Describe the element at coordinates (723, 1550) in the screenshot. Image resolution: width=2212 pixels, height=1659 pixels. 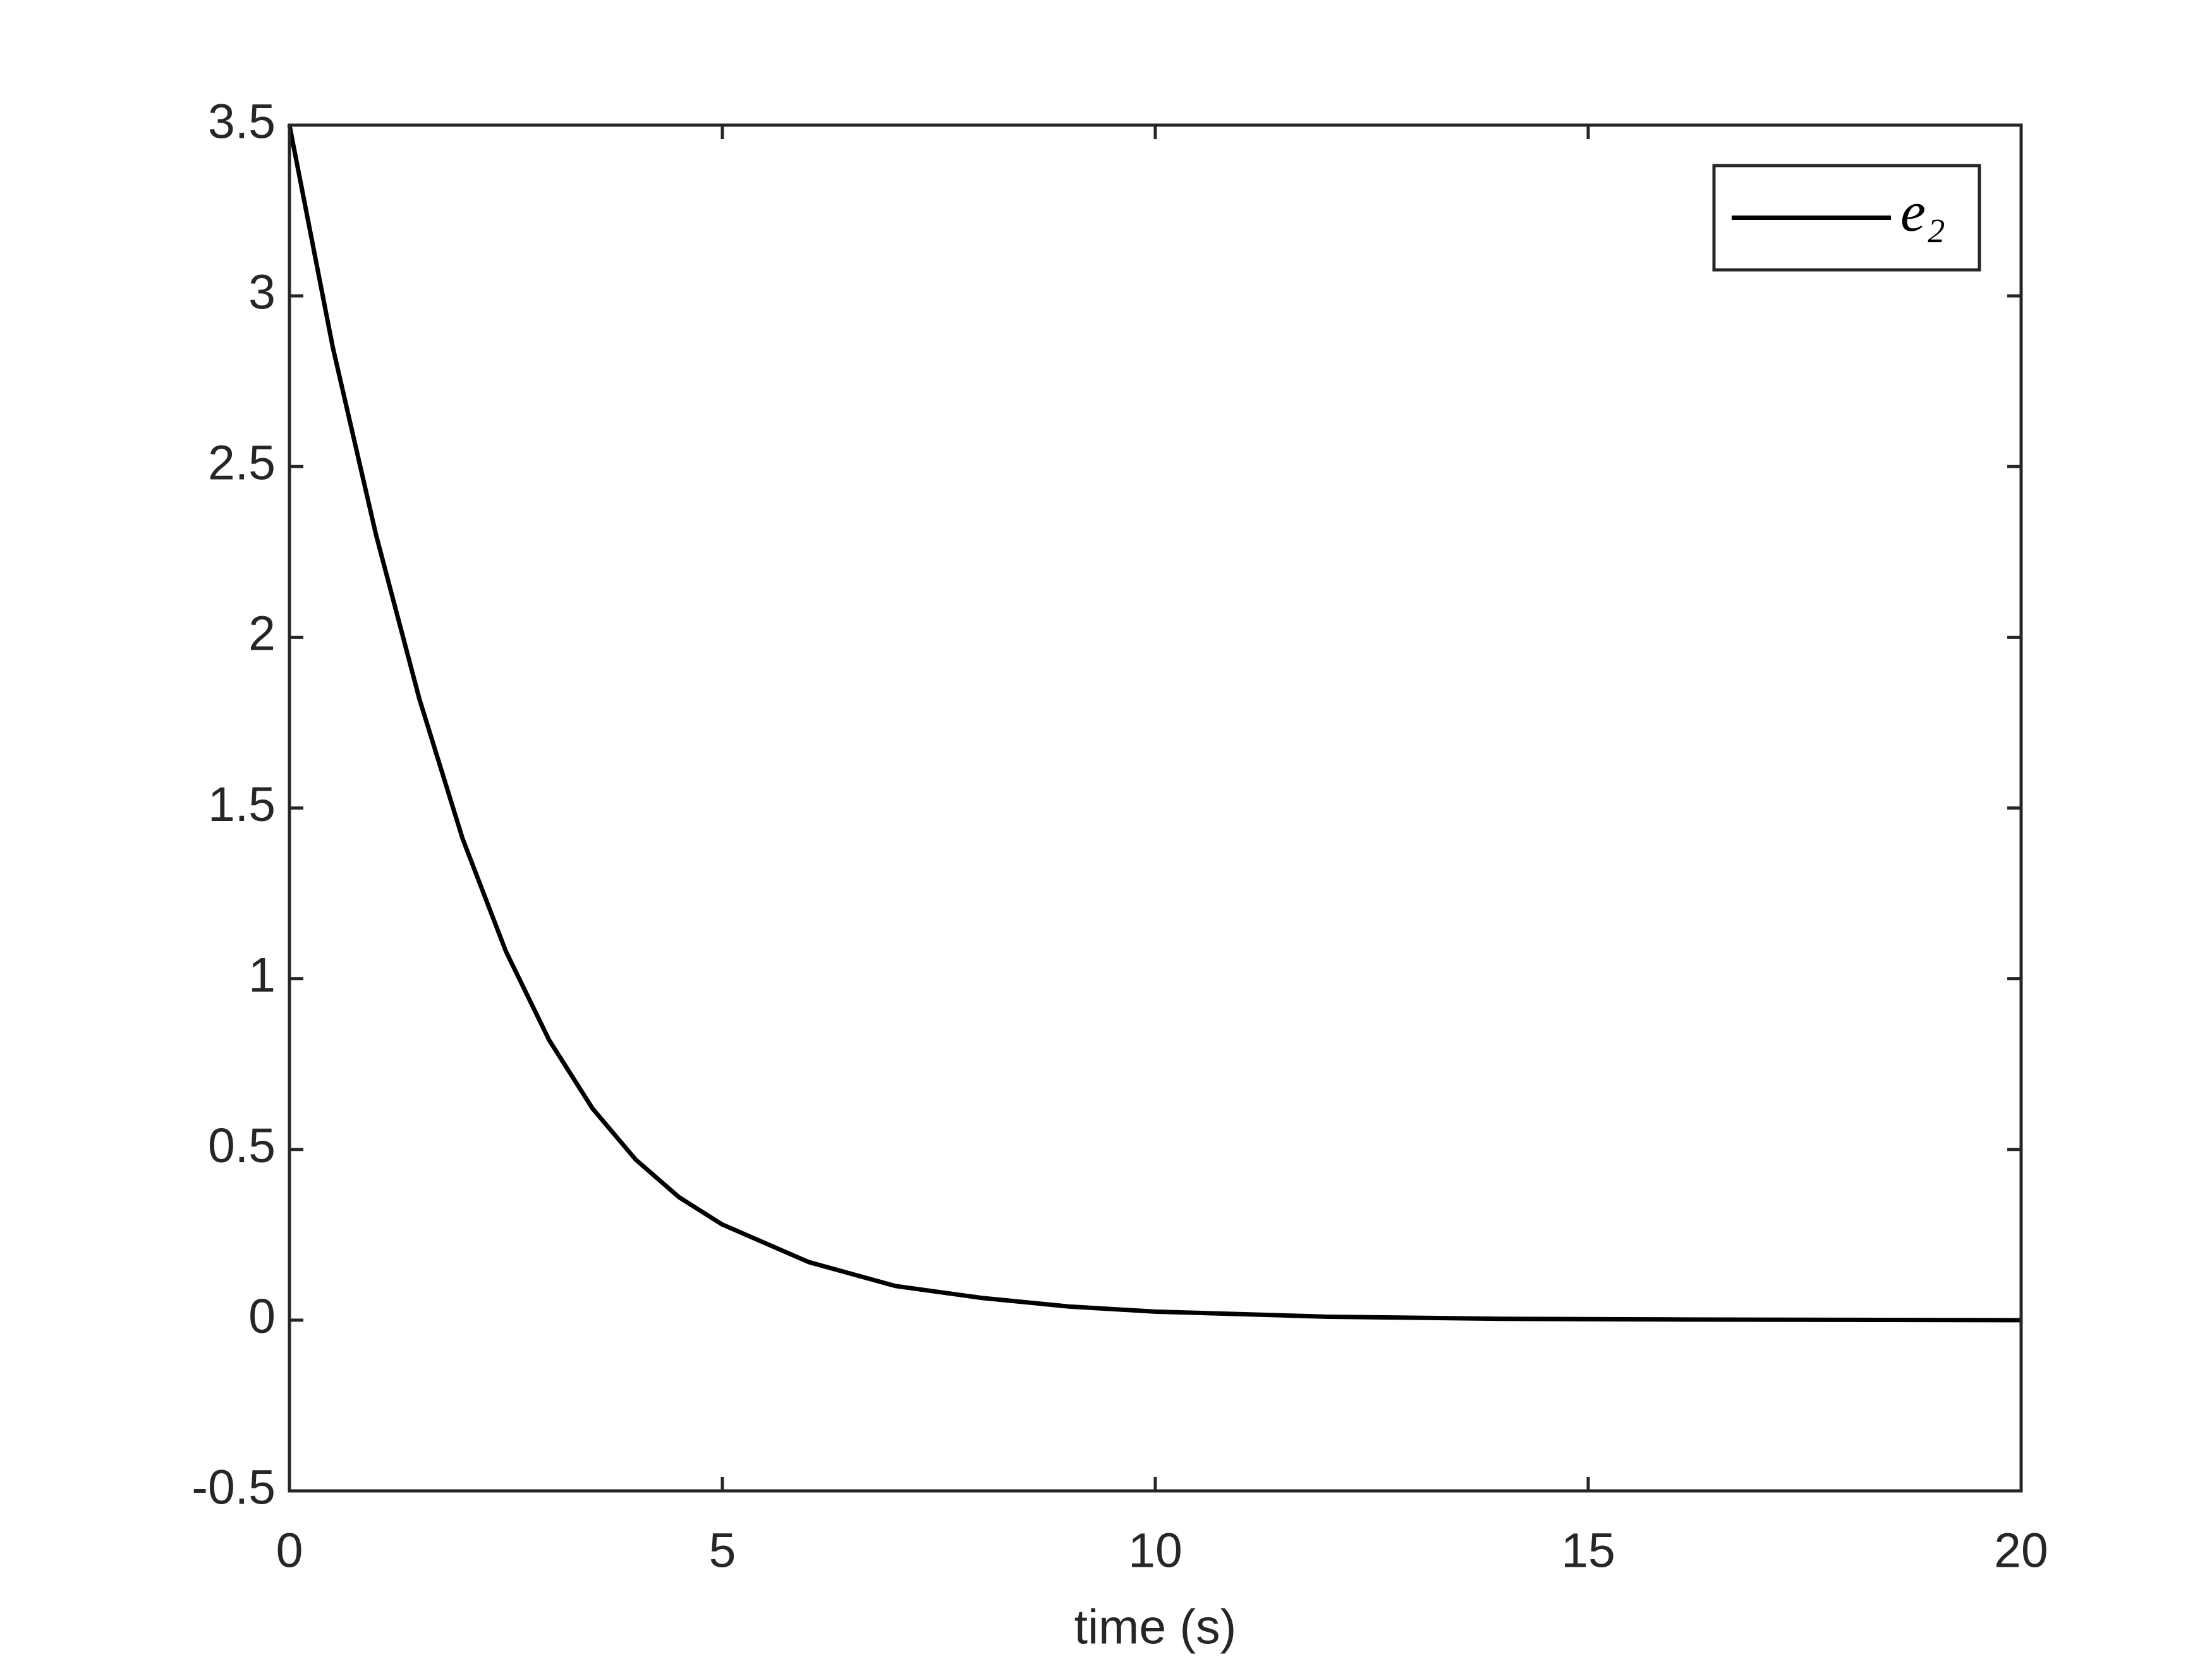
I see `x-tick-label: 5` at that location.